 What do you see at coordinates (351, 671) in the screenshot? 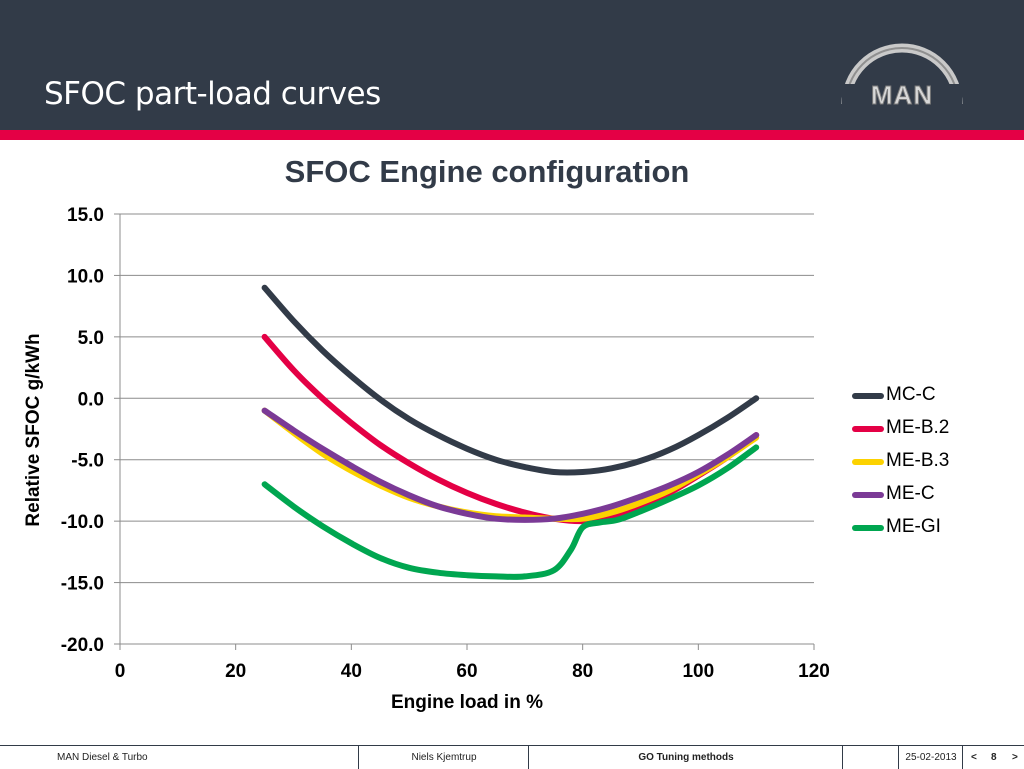
I see `x-tick-label: 40` at bounding box center [351, 671].